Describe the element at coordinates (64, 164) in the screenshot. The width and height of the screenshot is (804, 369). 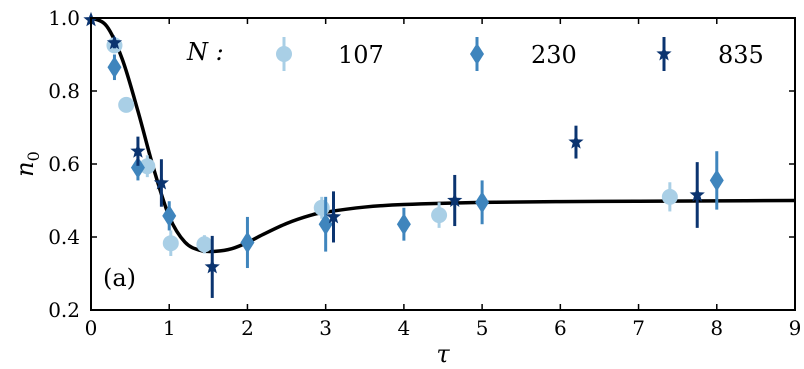
I see `y-tick-label: 0.6` at that location.